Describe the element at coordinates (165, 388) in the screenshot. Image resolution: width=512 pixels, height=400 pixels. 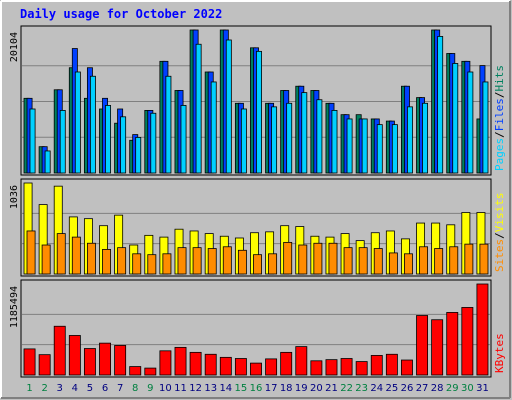
I see `day-label-10: 10` at that location.